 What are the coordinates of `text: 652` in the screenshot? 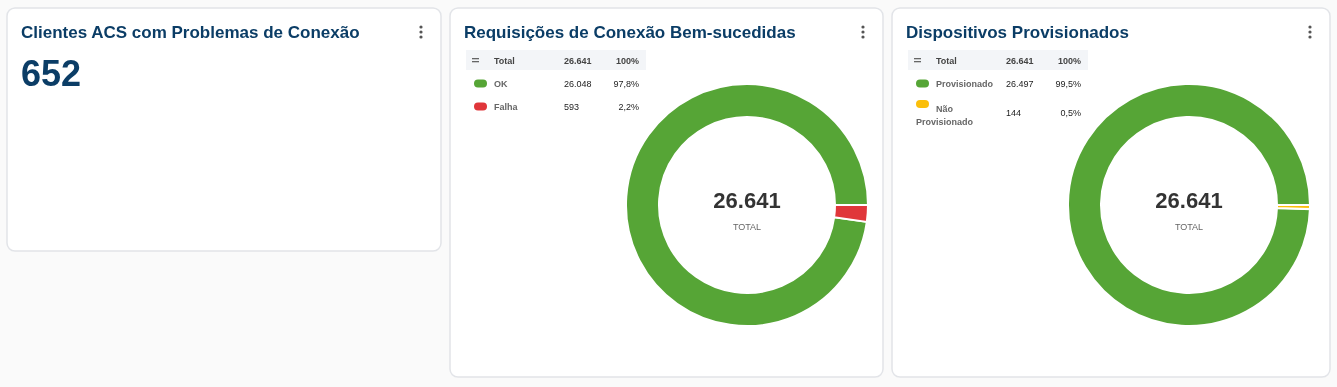 It's located at (51, 73).